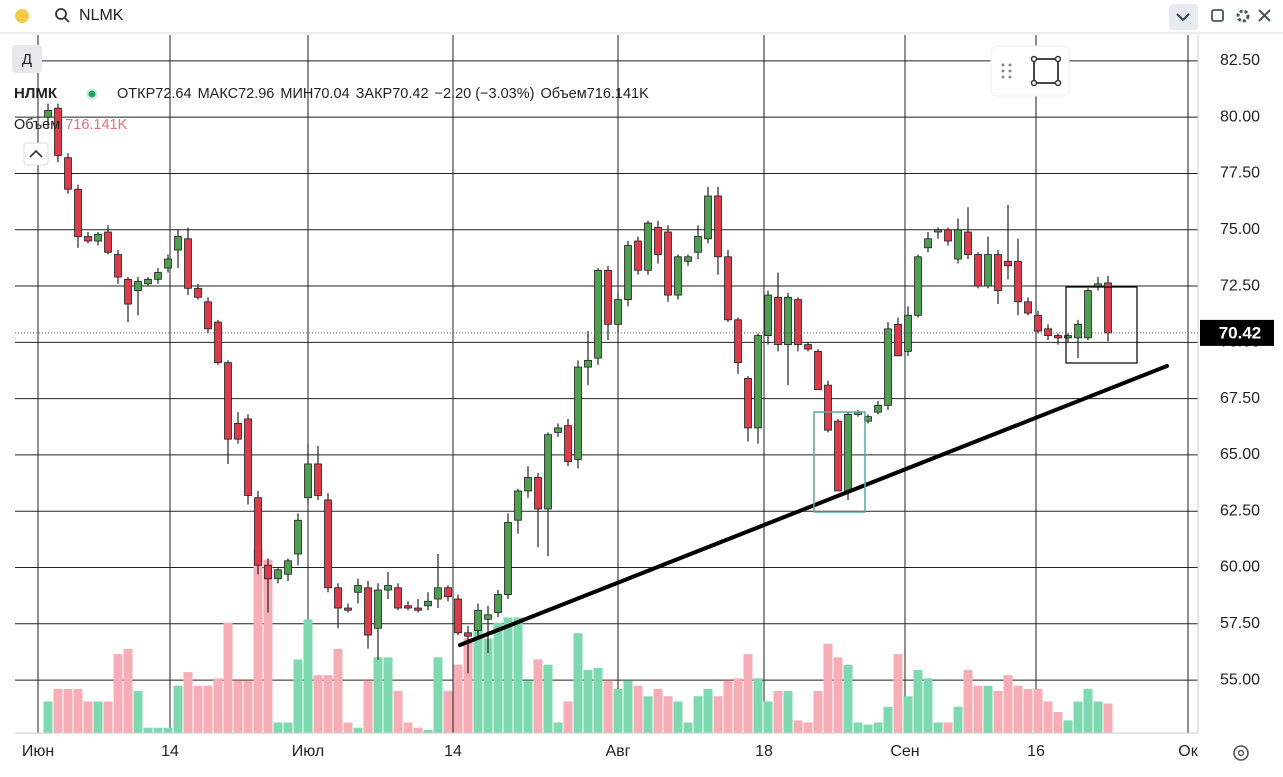 The image size is (1283, 777). Describe the element at coordinates (1240, 679) in the screenshot. I see `y-tick-label: 55.00` at that location.